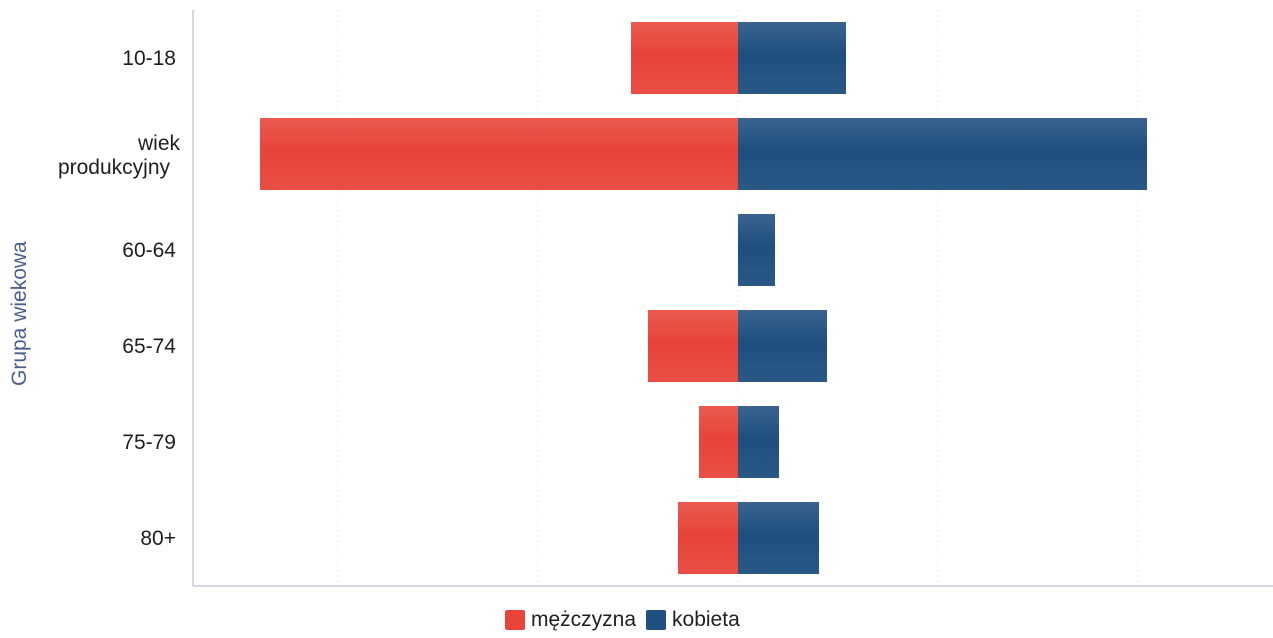  I want to click on legend-item-mezczyzna: mężczyzna, so click(570, 620).